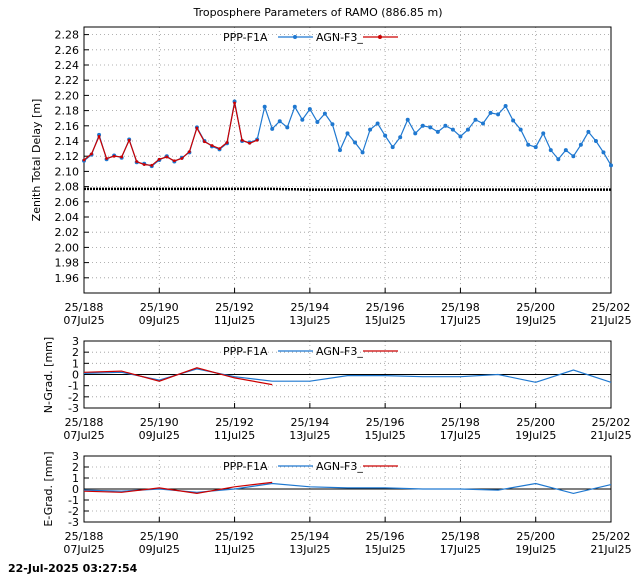 The width and height of the screenshot is (640, 576). I want to click on y-axis-label: Zenith Total Delay [m], so click(36, 160).